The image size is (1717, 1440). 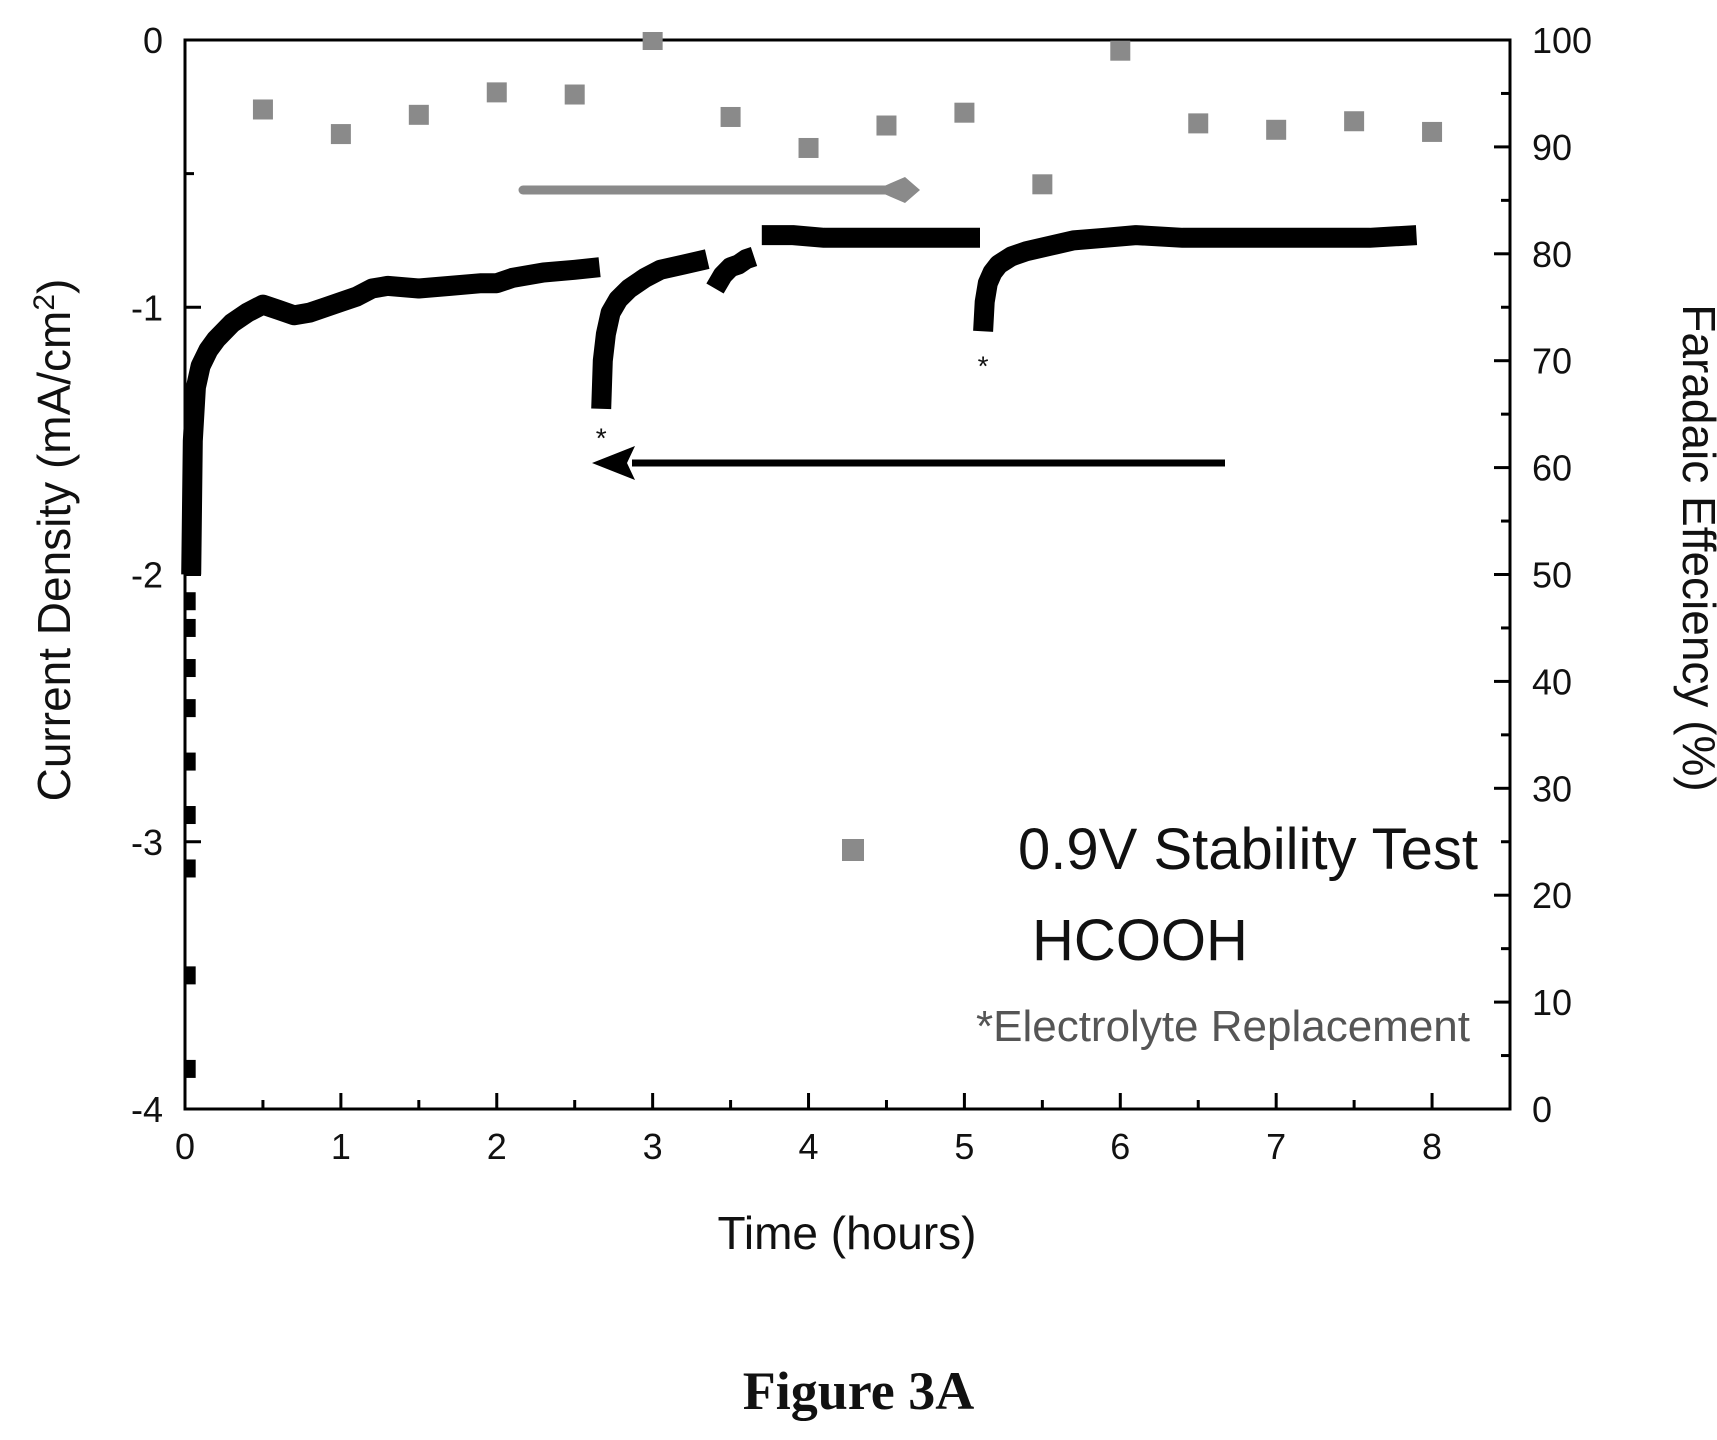 What do you see at coordinates (147, 307) in the screenshot?
I see `y-tick-label: -1` at bounding box center [147, 307].